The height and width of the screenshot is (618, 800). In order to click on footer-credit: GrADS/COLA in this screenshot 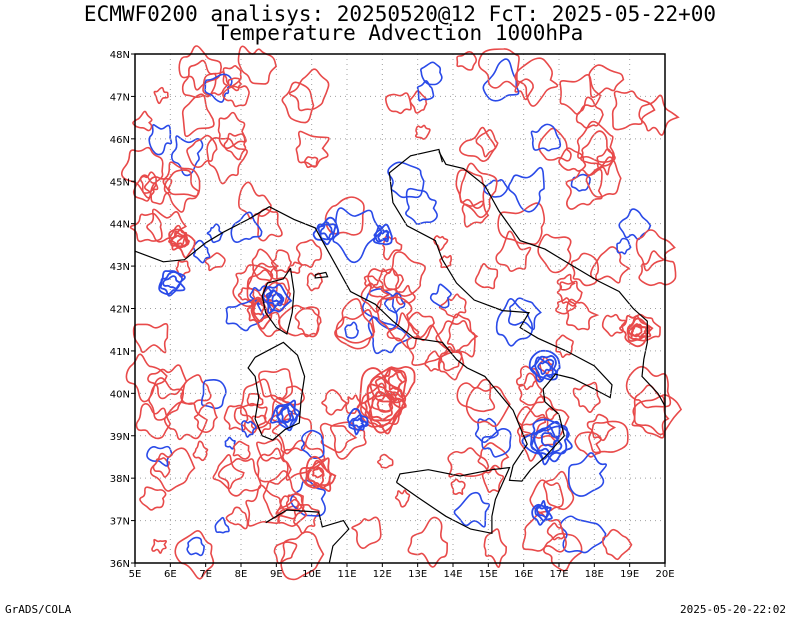, I will do `click(38, 609)`.